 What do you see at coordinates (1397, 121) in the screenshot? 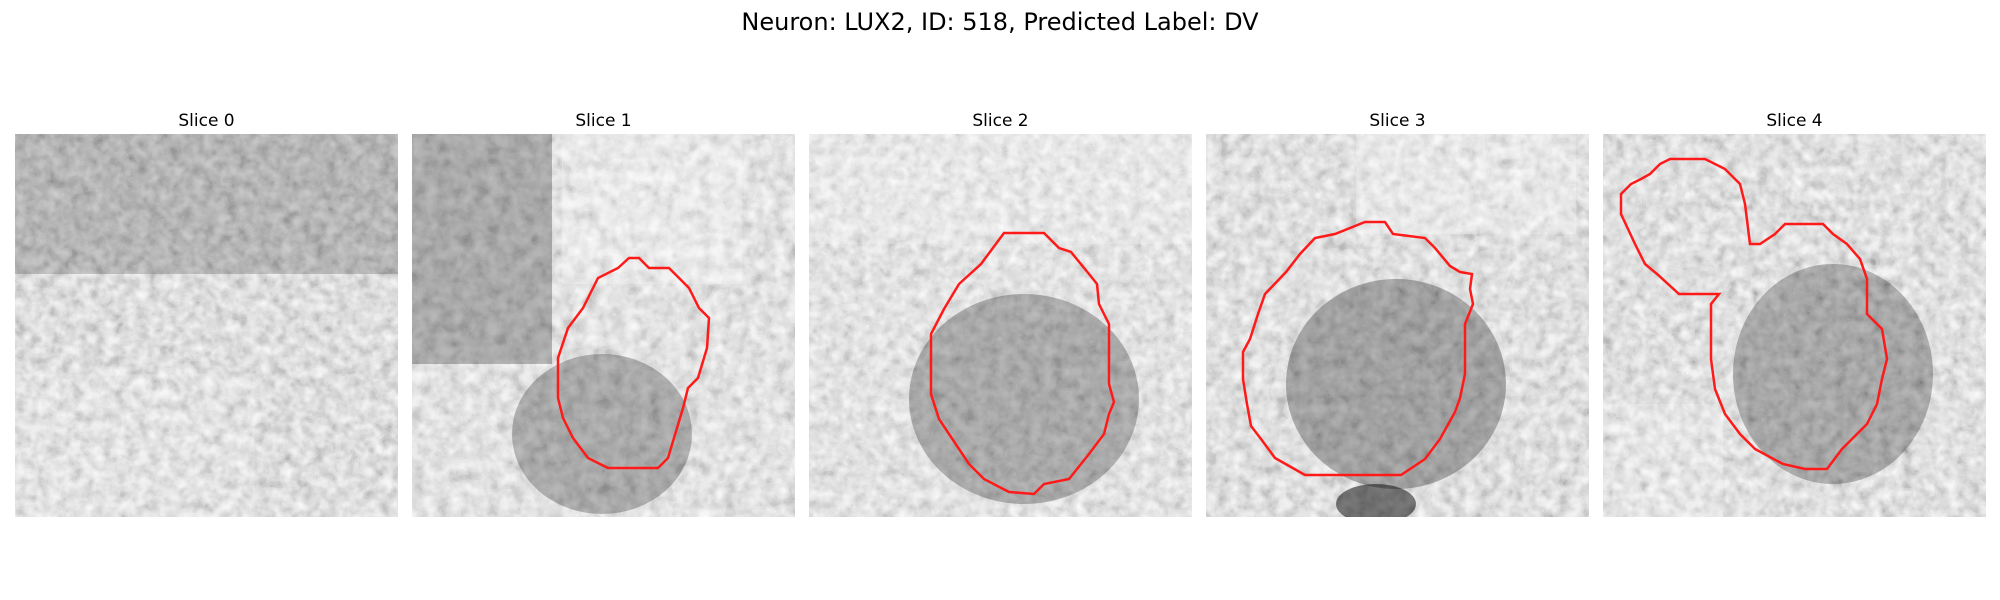
I see `slice-title: Slice 3` at bounding box center [1397, 121].